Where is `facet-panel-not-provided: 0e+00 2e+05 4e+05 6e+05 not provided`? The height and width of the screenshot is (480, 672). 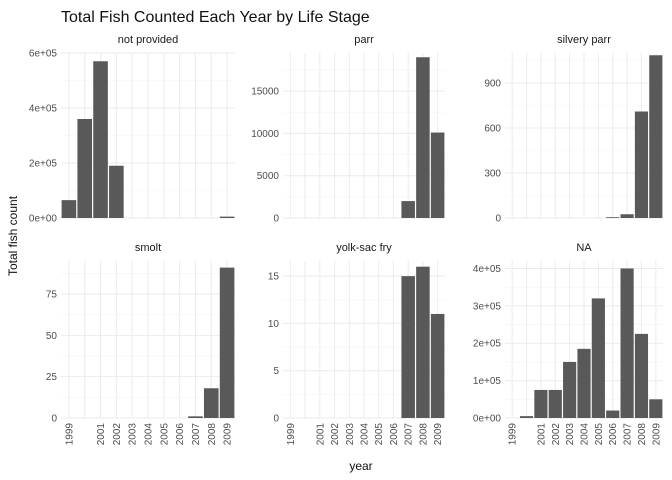 facet-panel-not-provided: 0e+00 2e+05 4e+05 6e+05 not provided is located at coordinates (132, 129).